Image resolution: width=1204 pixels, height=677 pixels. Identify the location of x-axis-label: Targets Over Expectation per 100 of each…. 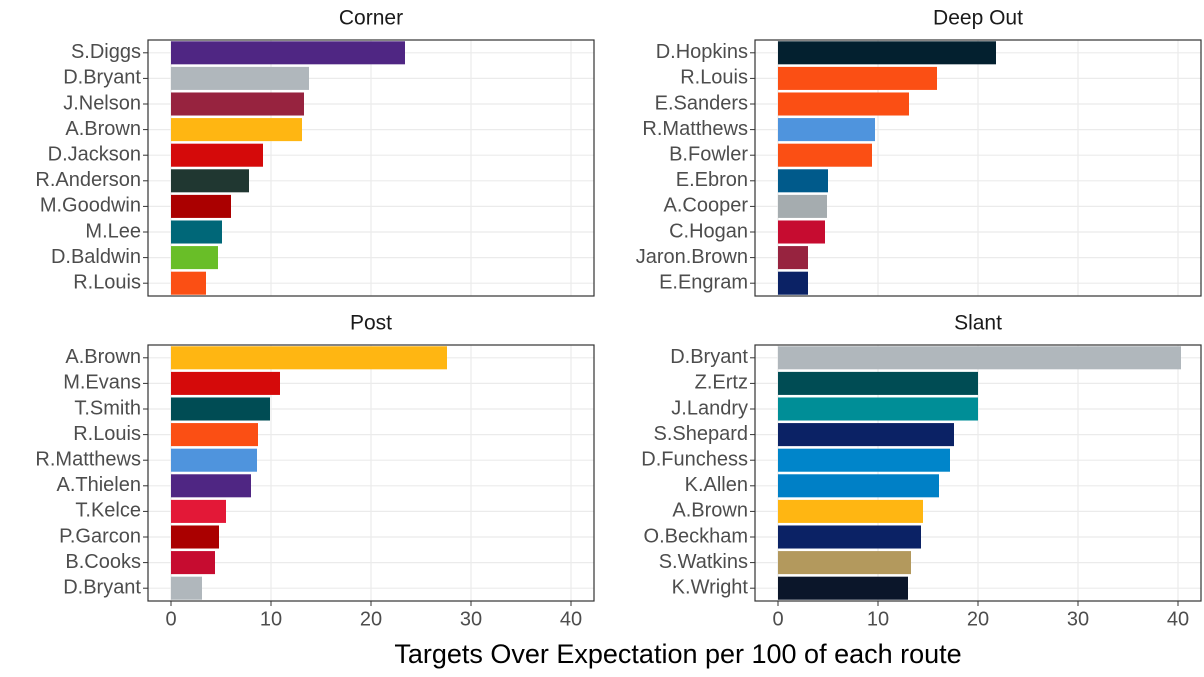
(677, 654).